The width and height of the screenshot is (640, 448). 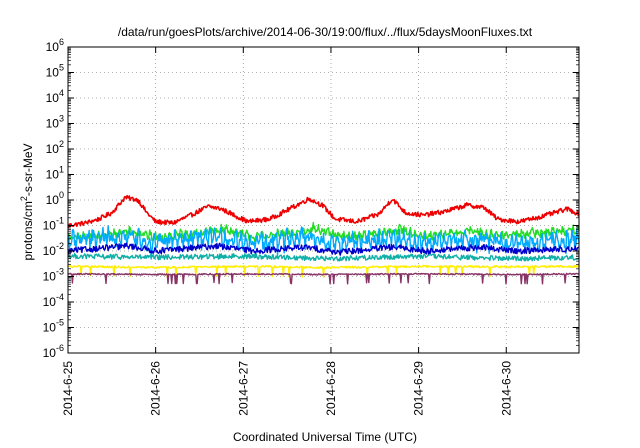 What do you see at coordinates (53, 326) in the screenshot?
I see `y-tick-label: 10⁻⁵` at bounding box center [53, 326].